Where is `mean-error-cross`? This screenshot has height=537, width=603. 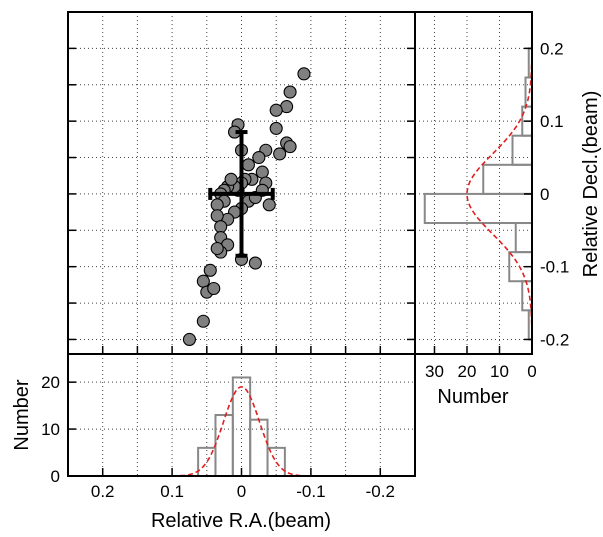 mean-error-cross is located at coordinates (241, 194).